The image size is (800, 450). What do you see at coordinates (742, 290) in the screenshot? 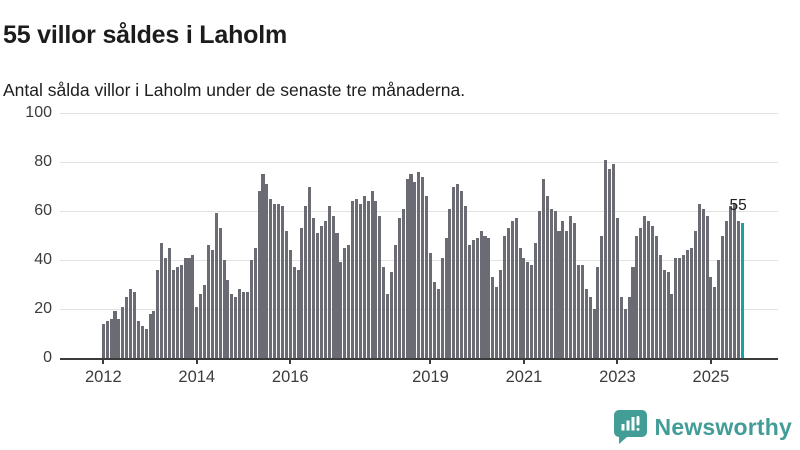
I see `highlighted-bar` at bounding box center [742, 290].